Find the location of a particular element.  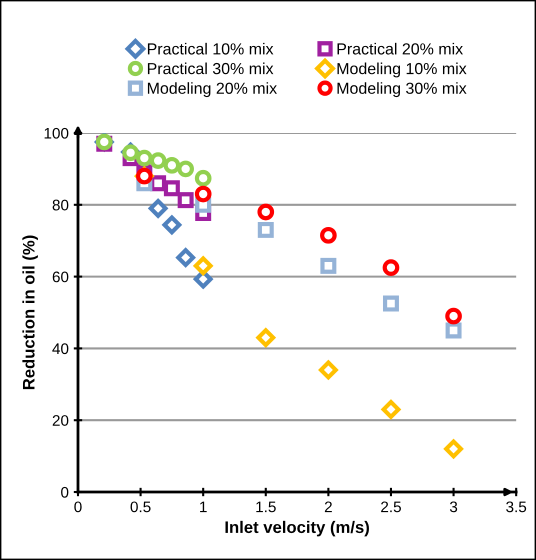

x-tick-label: 0.5 is located at coordinates (140, 506).